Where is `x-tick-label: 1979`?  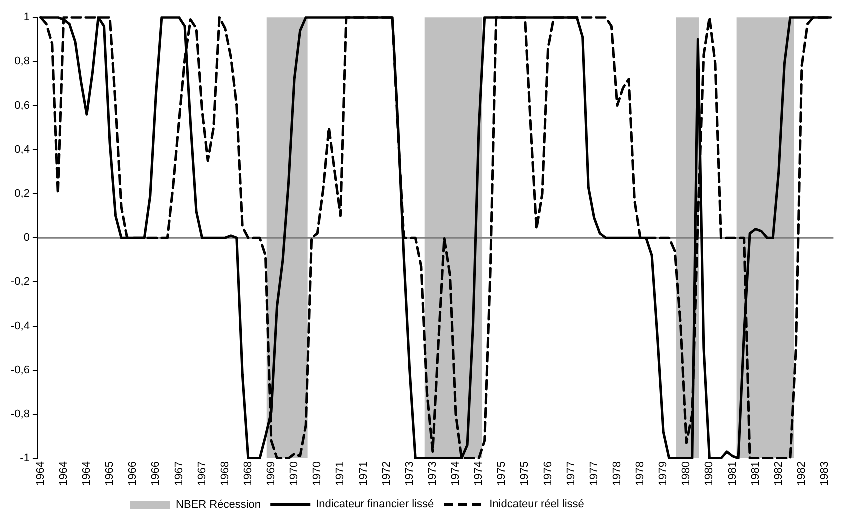
x-tick-label: 1979 is located at coordinates (664, 474).